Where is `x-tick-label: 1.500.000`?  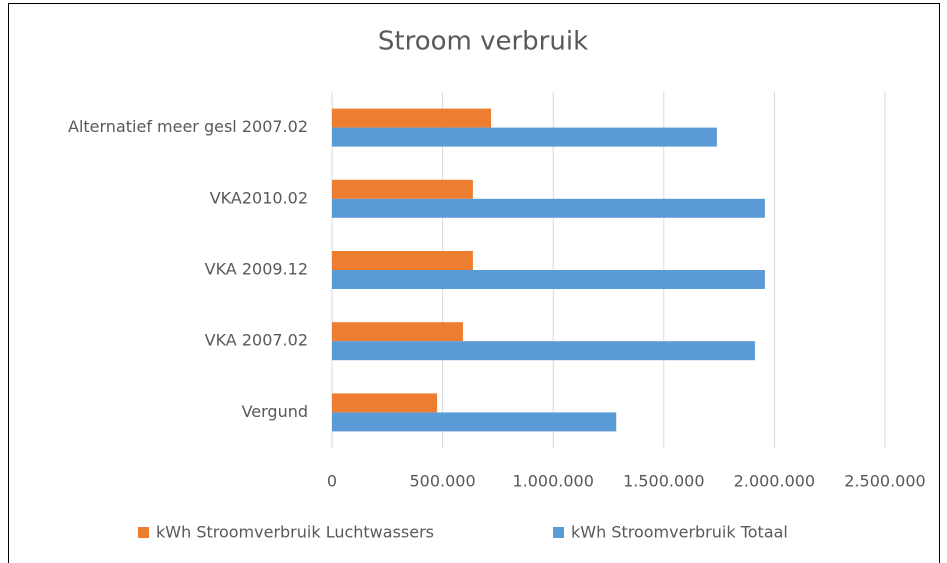
x-tick-label: 1.500.000 is located at coordinates (663, 481).